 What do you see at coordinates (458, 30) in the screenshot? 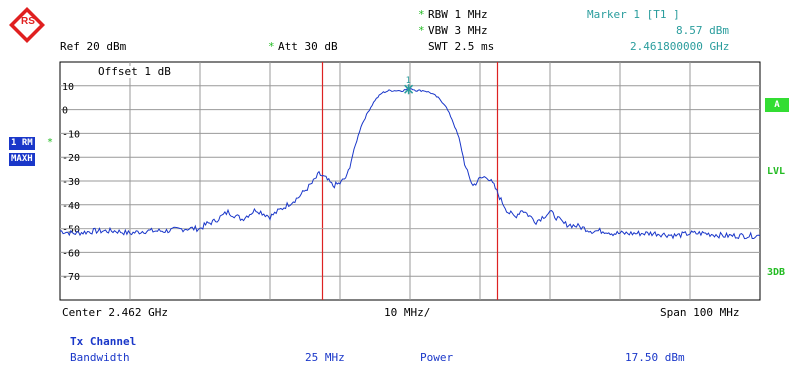
I see `vbw-label: VBW 3 MHz` at bounding box center [458, 30].